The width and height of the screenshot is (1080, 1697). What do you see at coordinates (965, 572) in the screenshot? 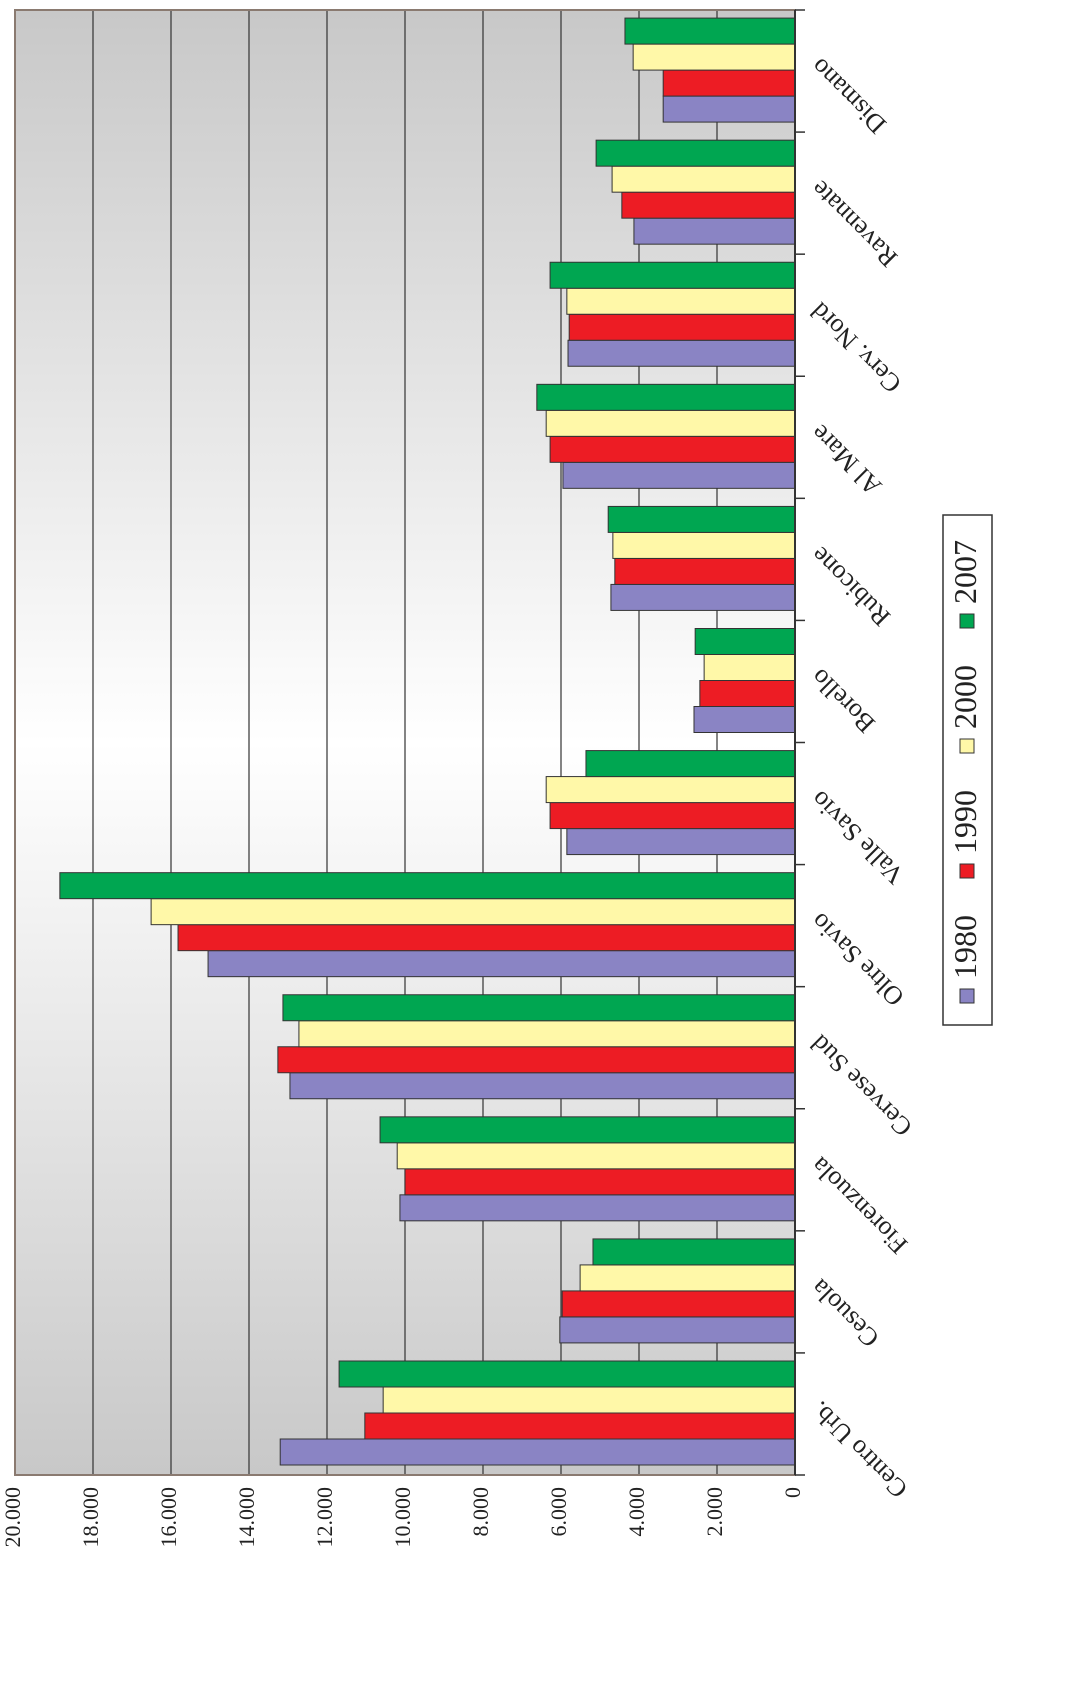
I see `legend-label: 2007` at bounding box center [965, 572].